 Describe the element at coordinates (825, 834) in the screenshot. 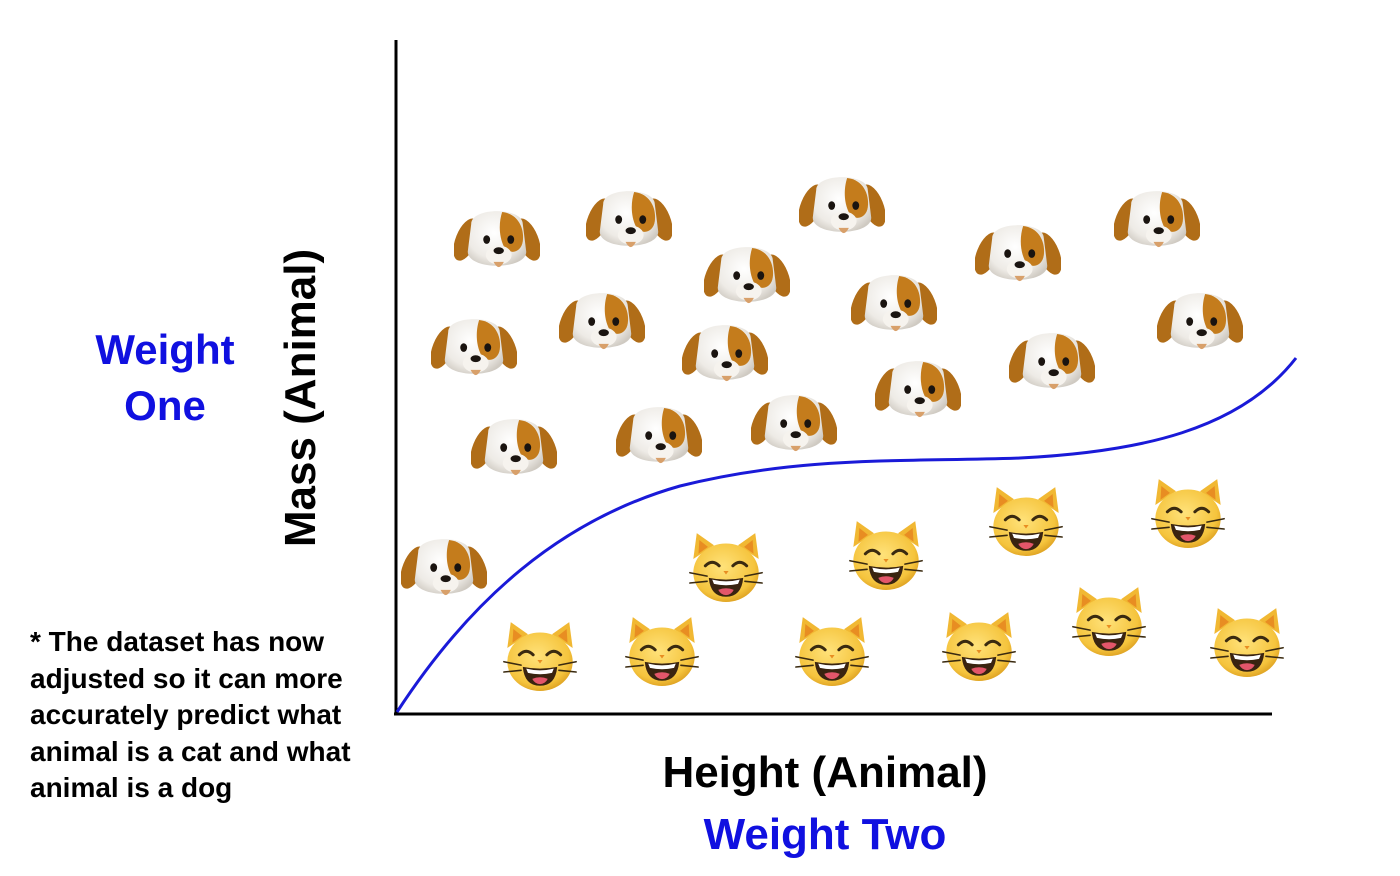

I see `weight-two-label: Weight Two` at that location.